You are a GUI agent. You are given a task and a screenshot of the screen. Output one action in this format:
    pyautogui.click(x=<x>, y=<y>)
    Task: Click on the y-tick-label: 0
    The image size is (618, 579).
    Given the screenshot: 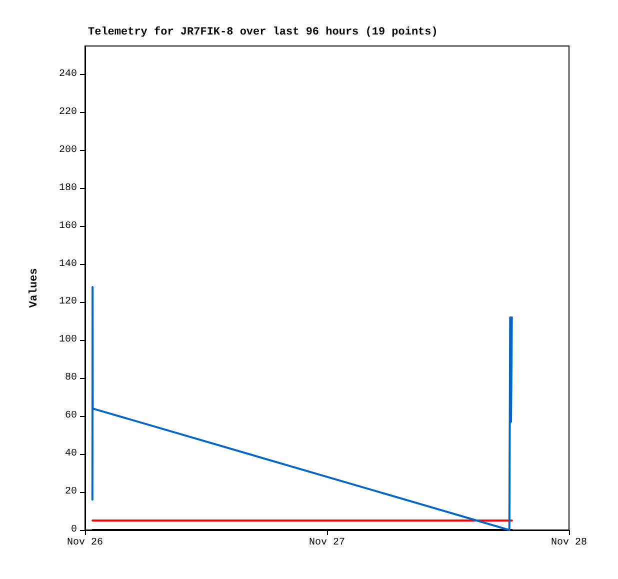 What is the action you would take?
    pyautogui.click(x=73, y=530)
    